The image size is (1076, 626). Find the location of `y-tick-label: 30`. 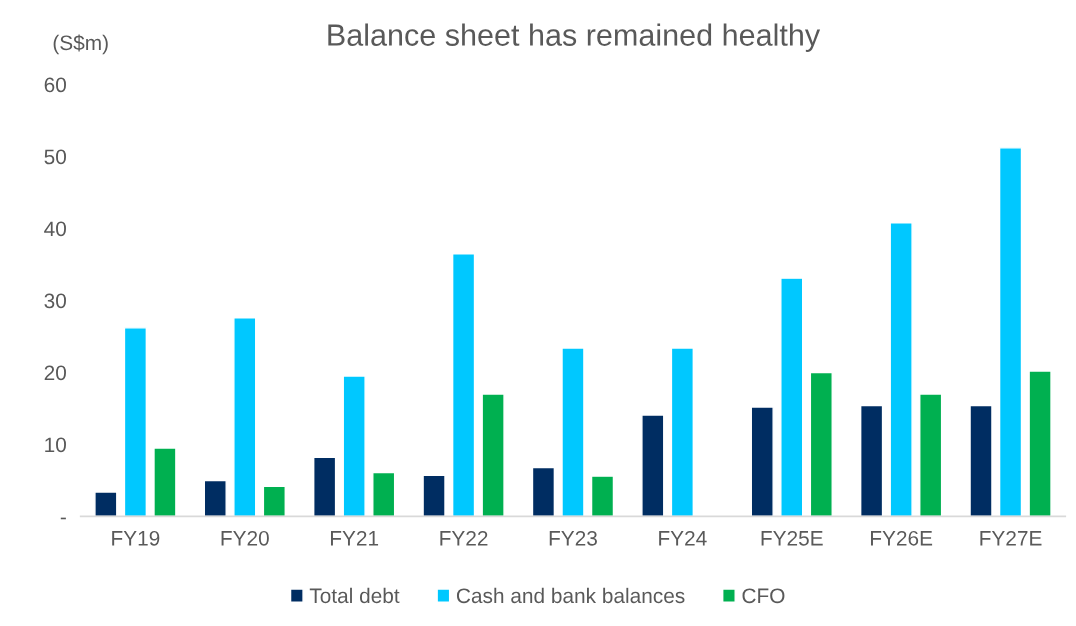

y-tick-label: 30 is located at coordinates (55, 301).